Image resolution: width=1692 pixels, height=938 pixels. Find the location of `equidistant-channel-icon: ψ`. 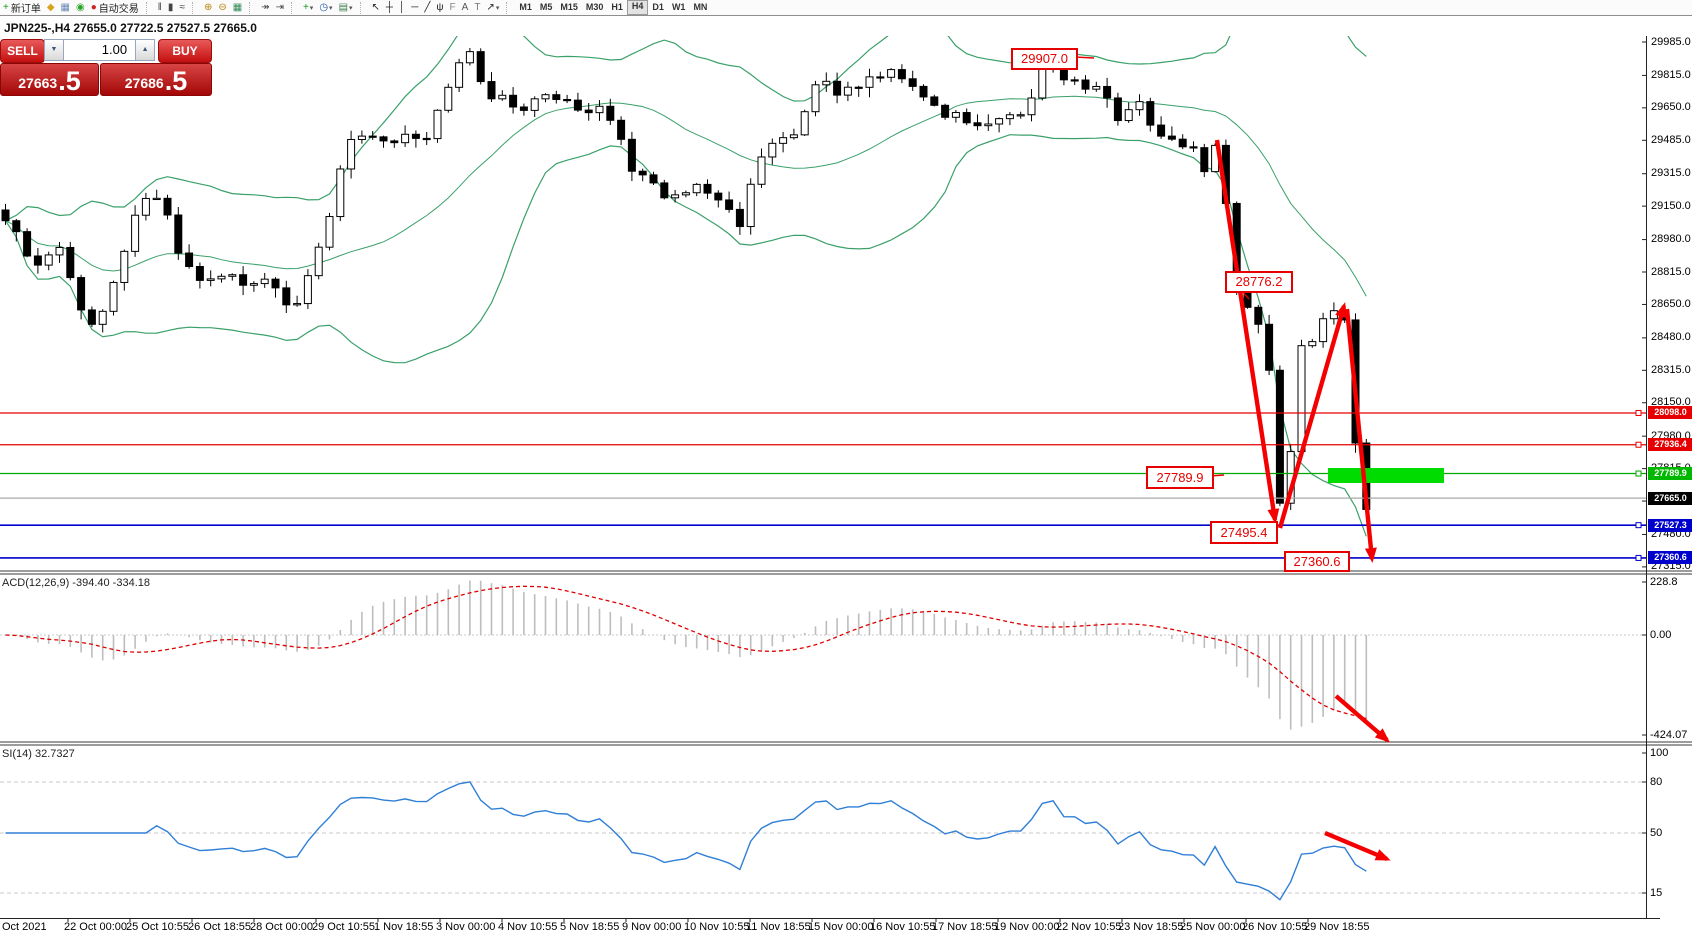

equidistant-channel-icon: ψ is located at coordinates (440, 7).